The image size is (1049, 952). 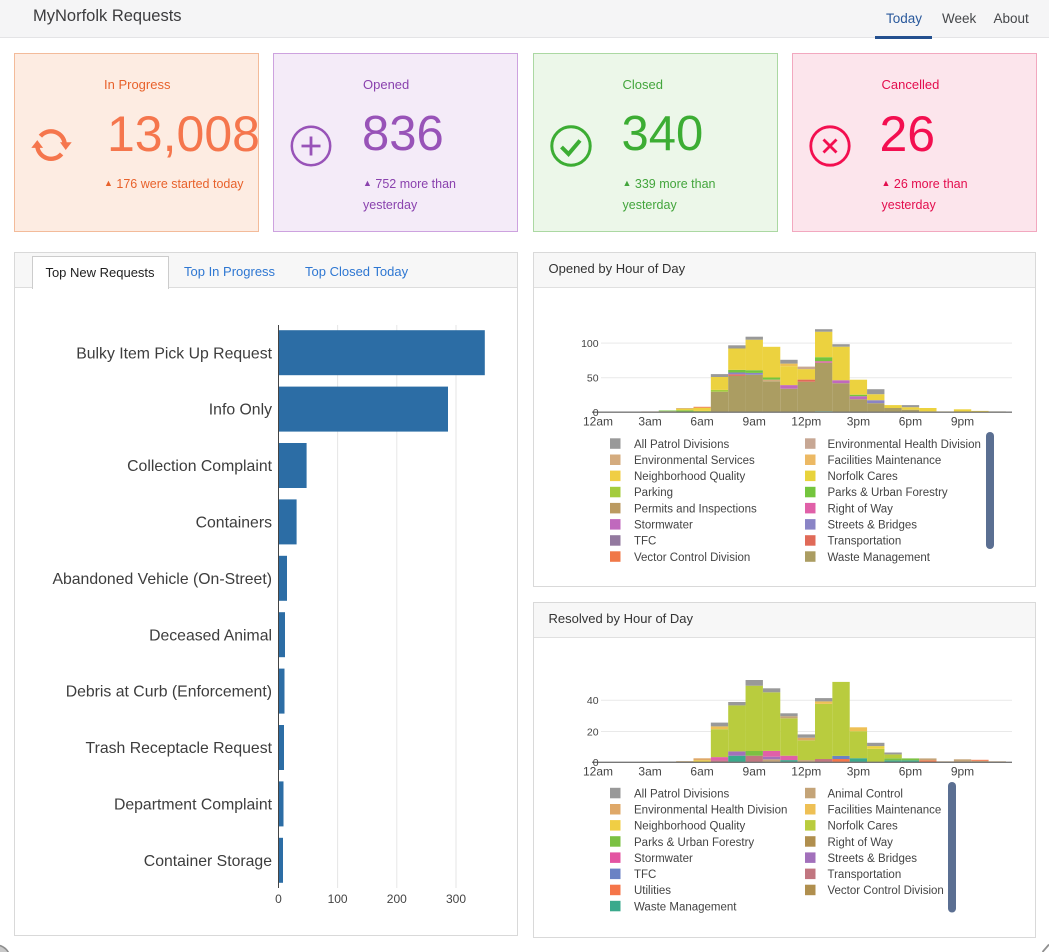 What do you see at coordinates (169, 692) in the screenshot?
I see `svg-text: Debris at Curb (Enforcement)` at bounding box center [169, 692].